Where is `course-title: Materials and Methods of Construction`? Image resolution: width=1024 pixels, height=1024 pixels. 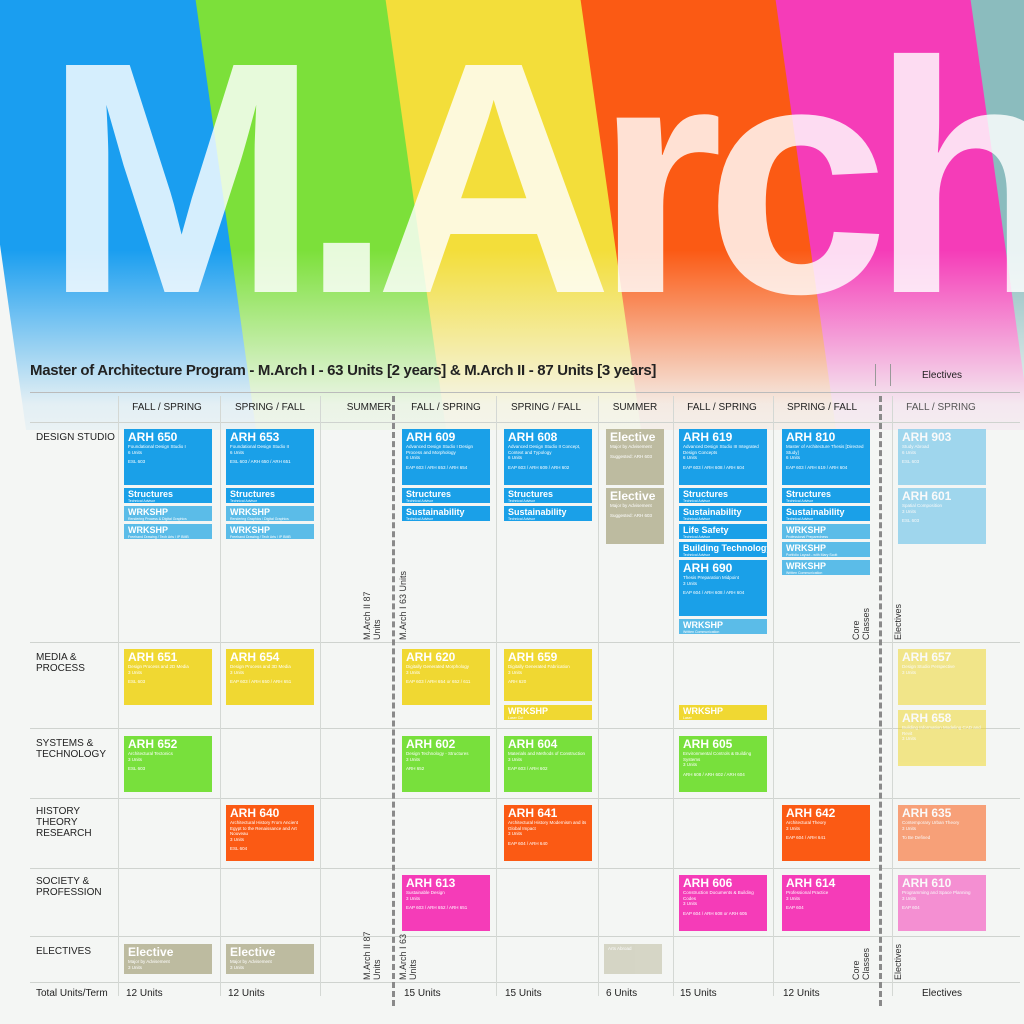
course-title: Materials and Methods of Construction is located at coordinates (547, 753).